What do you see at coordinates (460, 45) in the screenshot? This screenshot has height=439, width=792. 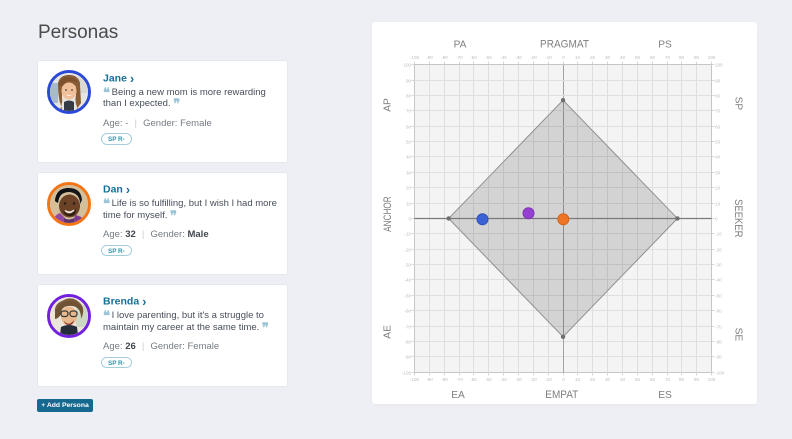 I see `svg-text: PA` at bounding box center [460, 45].